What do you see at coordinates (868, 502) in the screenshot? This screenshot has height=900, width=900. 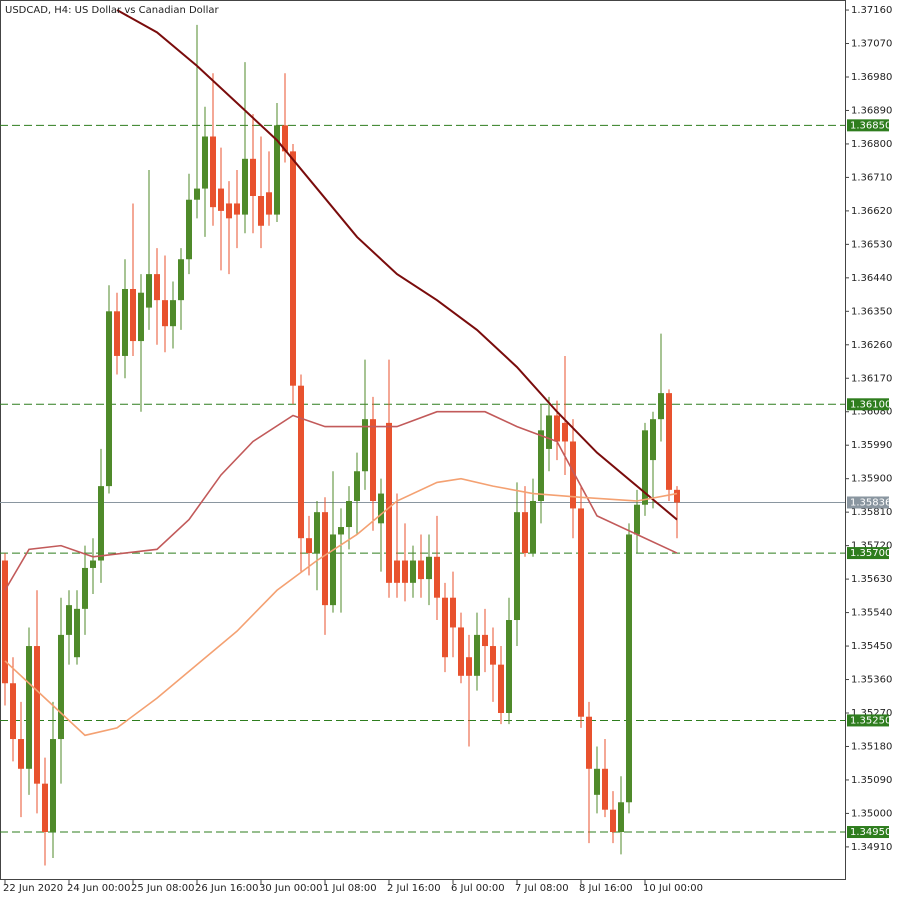 I see `current-price-box` at bounding box center [868, 502].